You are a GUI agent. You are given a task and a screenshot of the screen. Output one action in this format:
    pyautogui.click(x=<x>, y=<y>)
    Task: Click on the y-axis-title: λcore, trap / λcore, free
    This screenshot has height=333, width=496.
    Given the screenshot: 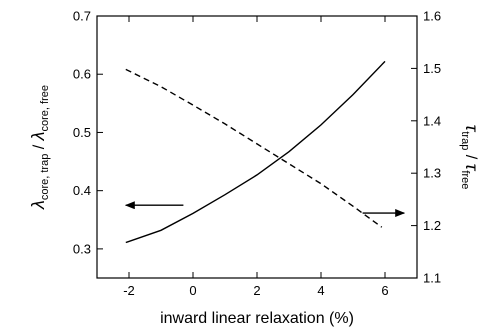 What is the action you would take?
    pyautogui.click(x=39, y=147)
    